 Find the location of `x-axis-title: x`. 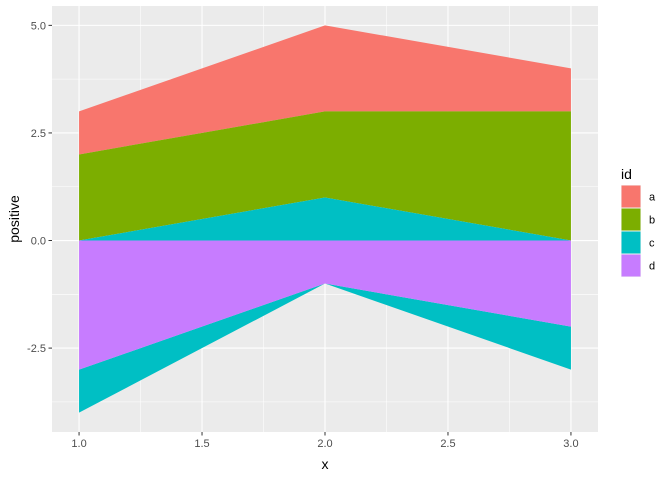

x-axis-title: x is located at coordinates (325, 464).